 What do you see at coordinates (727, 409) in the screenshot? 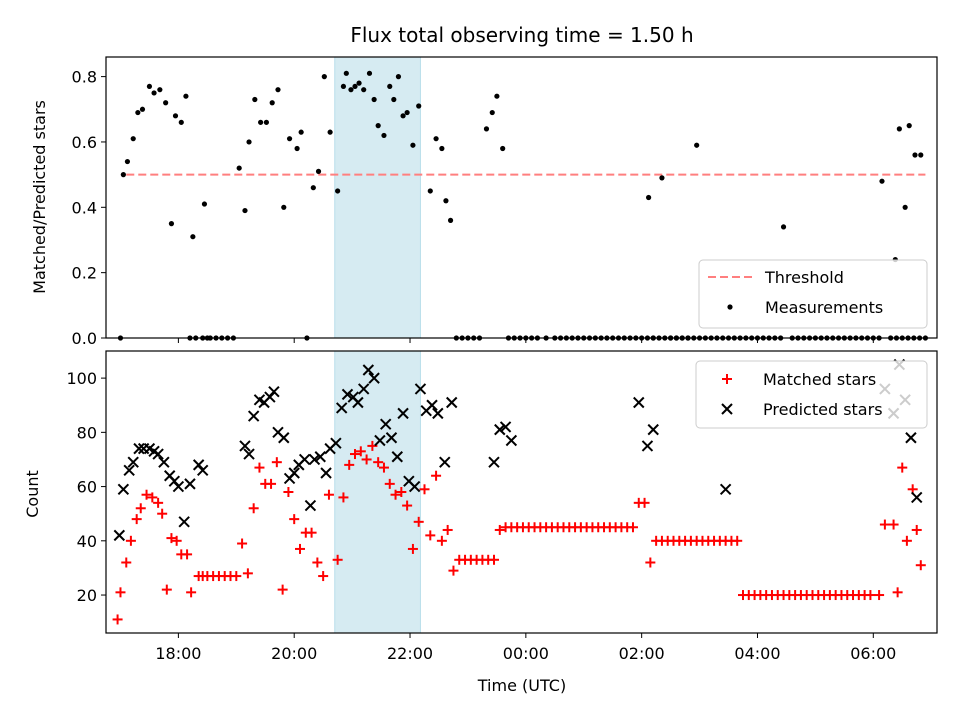
I see `predicted-legend-swatch` at bounding box center [727, 409].